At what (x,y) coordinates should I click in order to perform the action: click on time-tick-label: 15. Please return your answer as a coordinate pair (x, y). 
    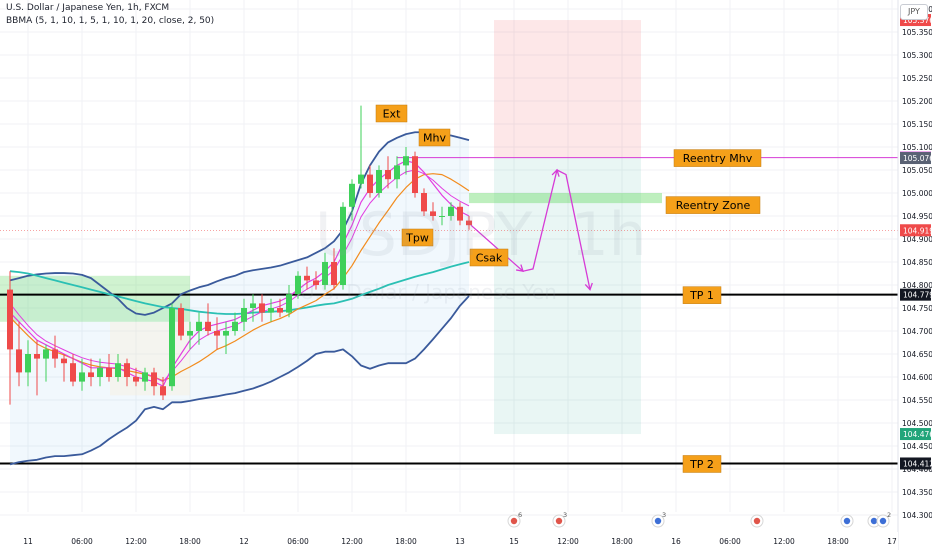
    Looking at the image, I should click on (514, 541).